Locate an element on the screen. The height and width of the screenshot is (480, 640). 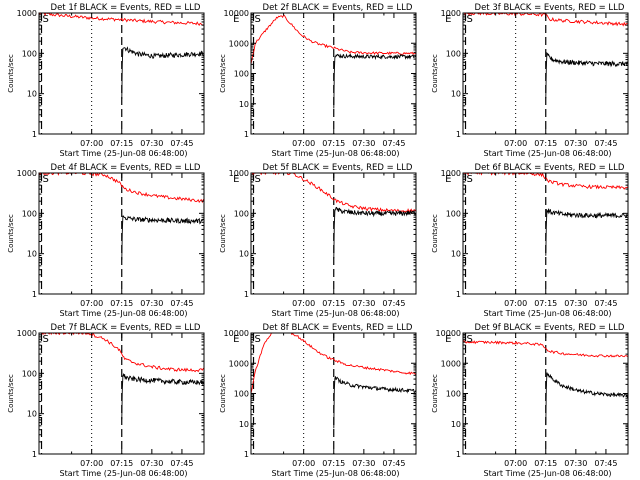
y-tick-label: 10000 is located at coordinates (236, 13).